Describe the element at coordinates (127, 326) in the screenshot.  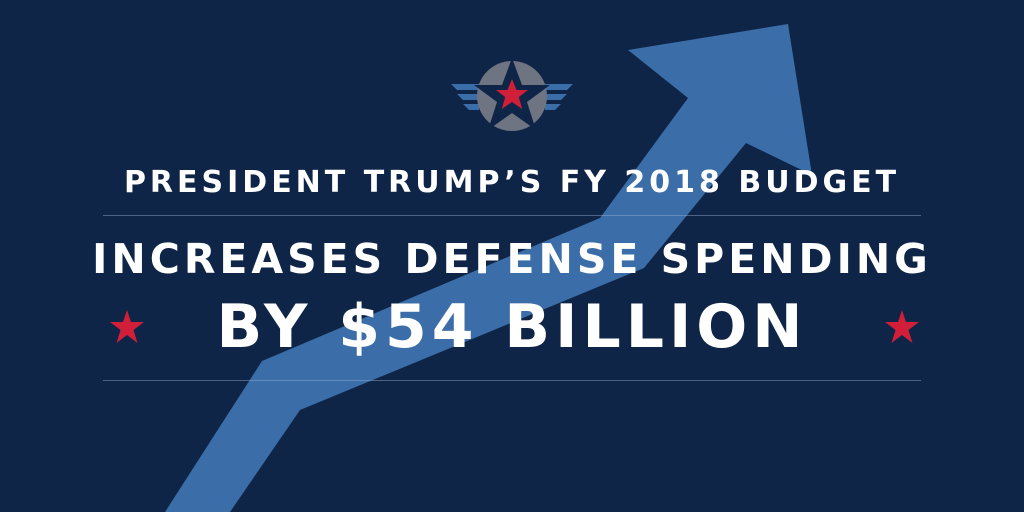
I see `left-red-star-icon` at that location.